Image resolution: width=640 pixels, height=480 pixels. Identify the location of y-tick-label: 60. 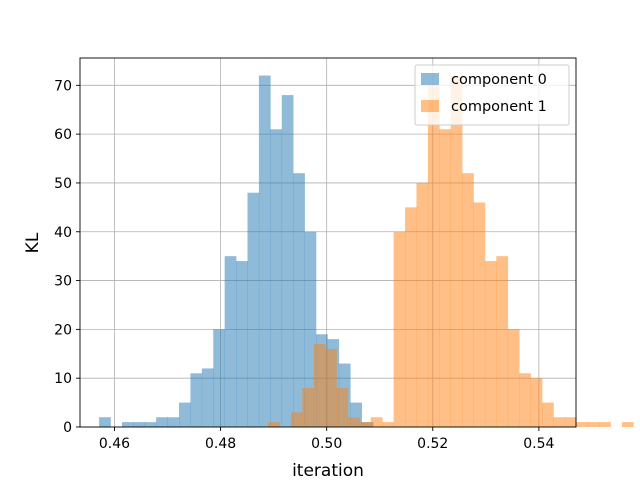
(63, 135).